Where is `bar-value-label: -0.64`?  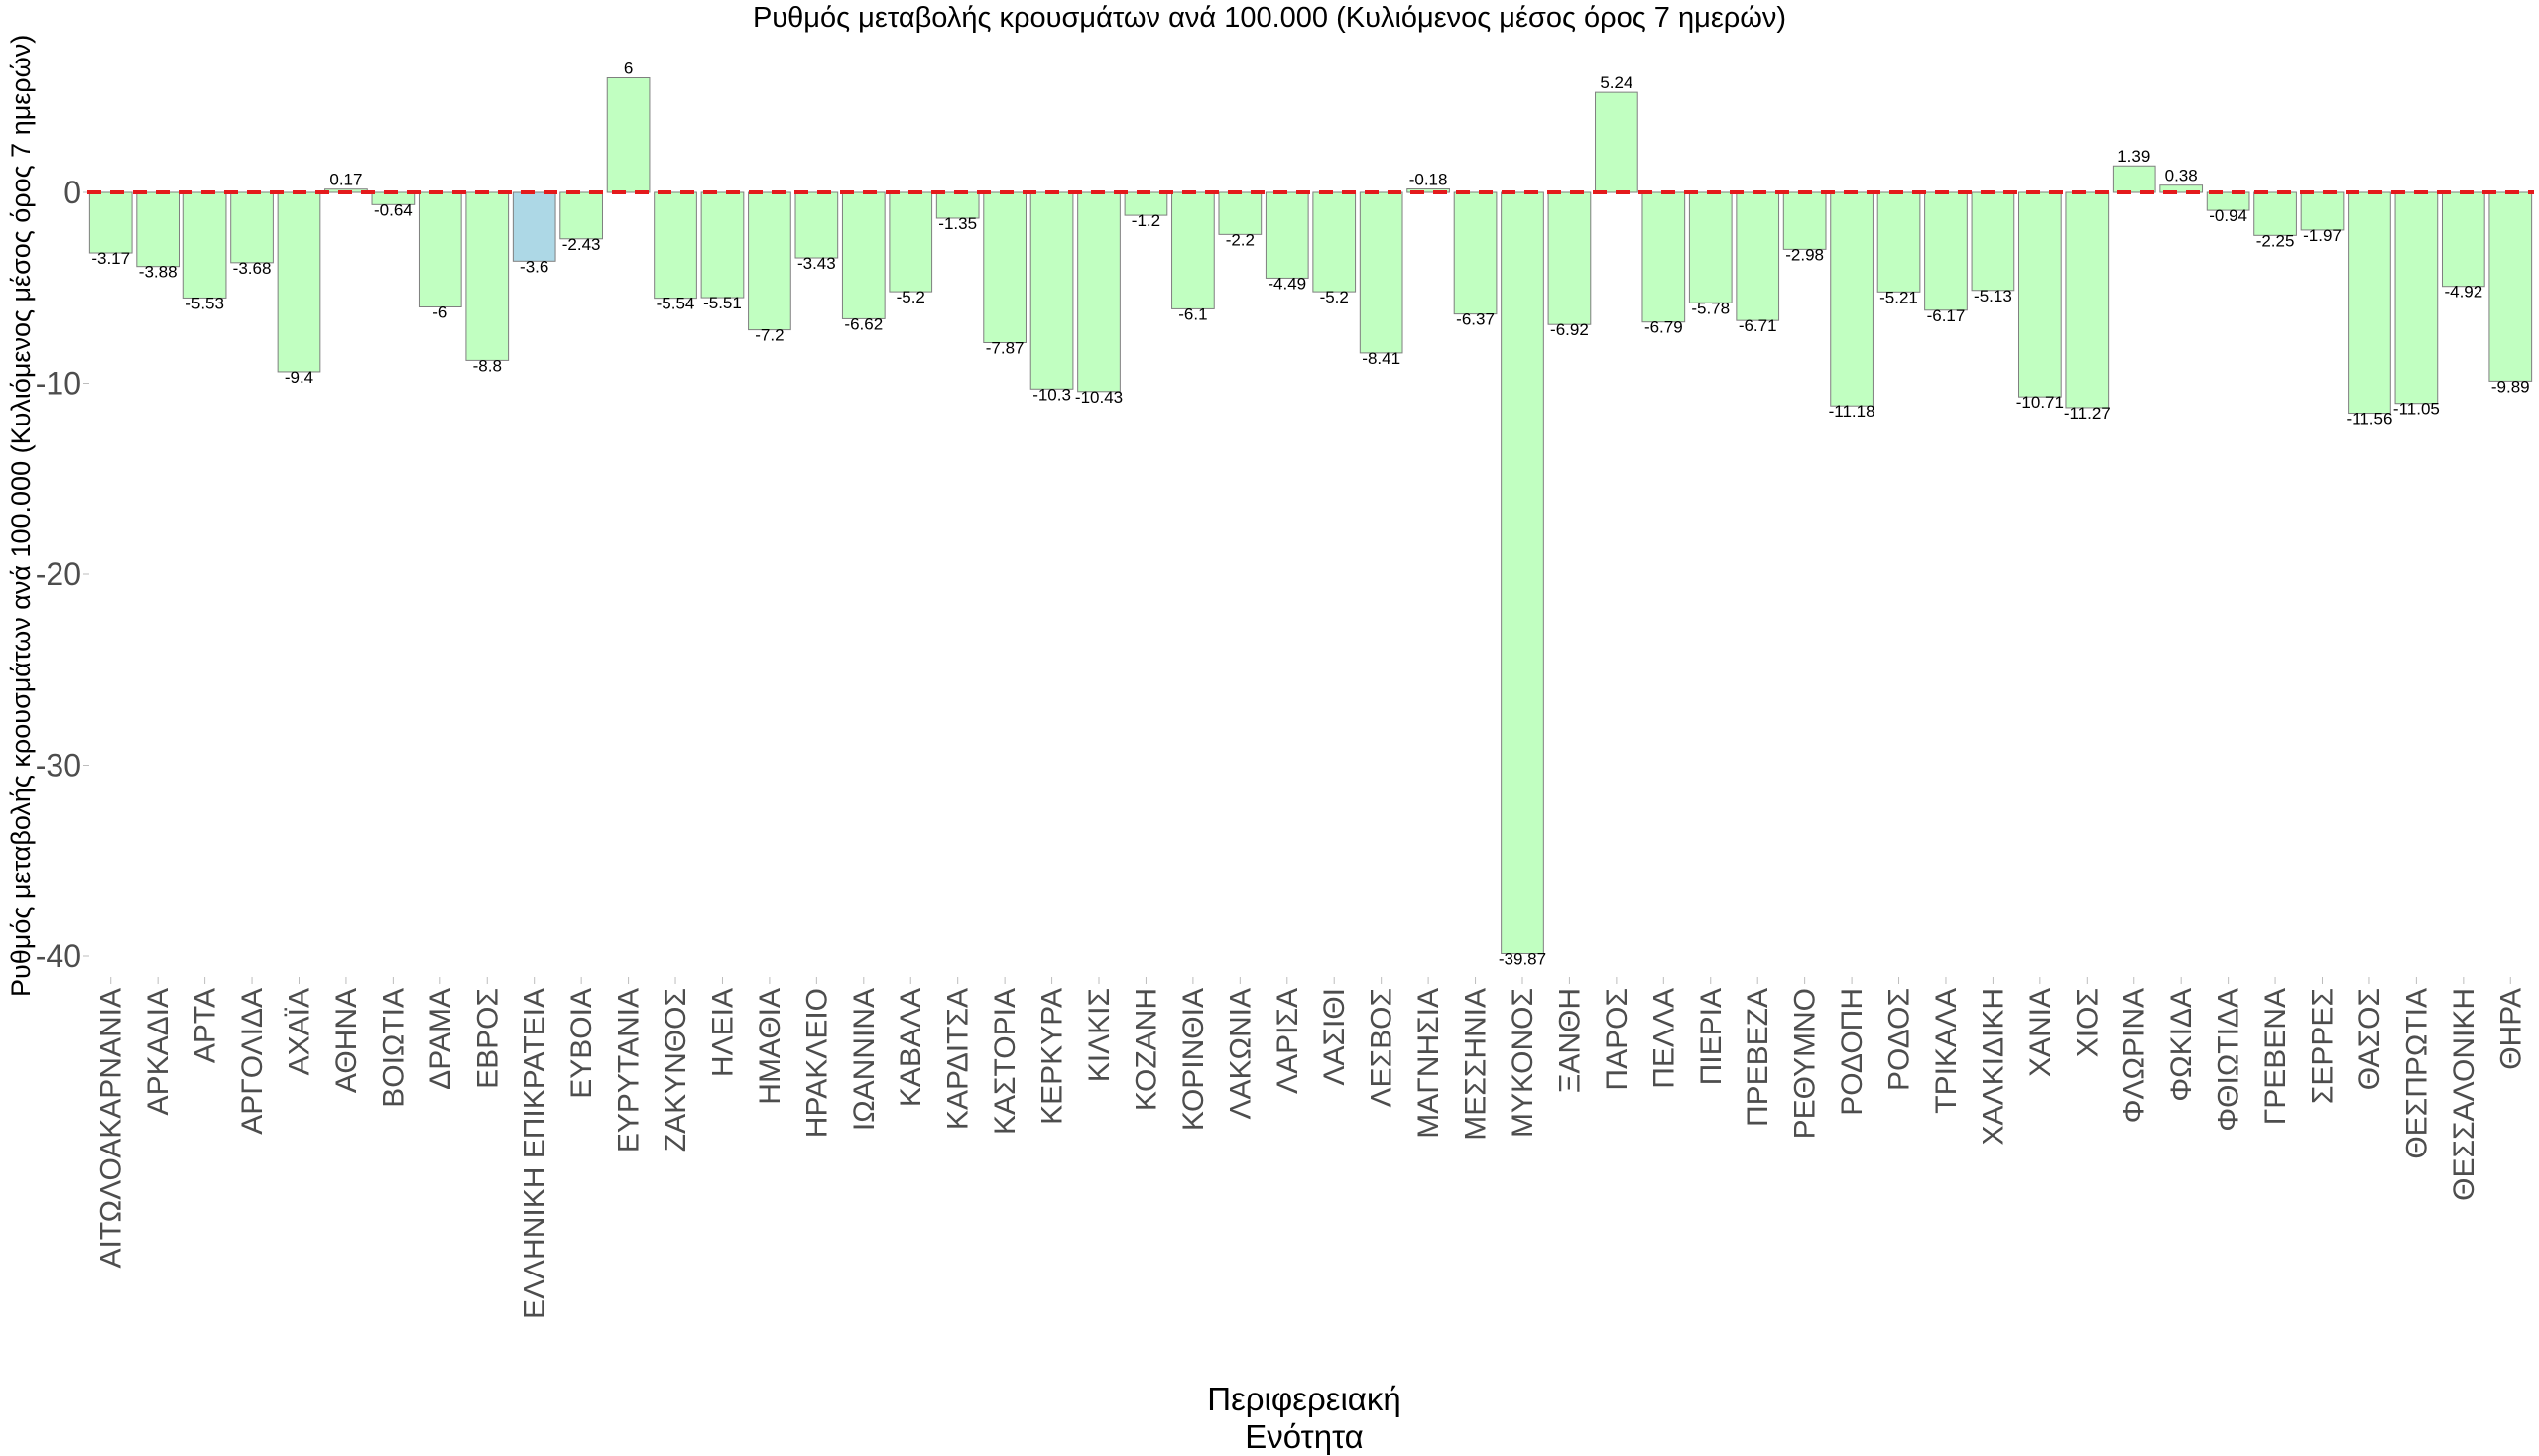
bar-value-label: -0.64 is located at coordinates (394, 209).